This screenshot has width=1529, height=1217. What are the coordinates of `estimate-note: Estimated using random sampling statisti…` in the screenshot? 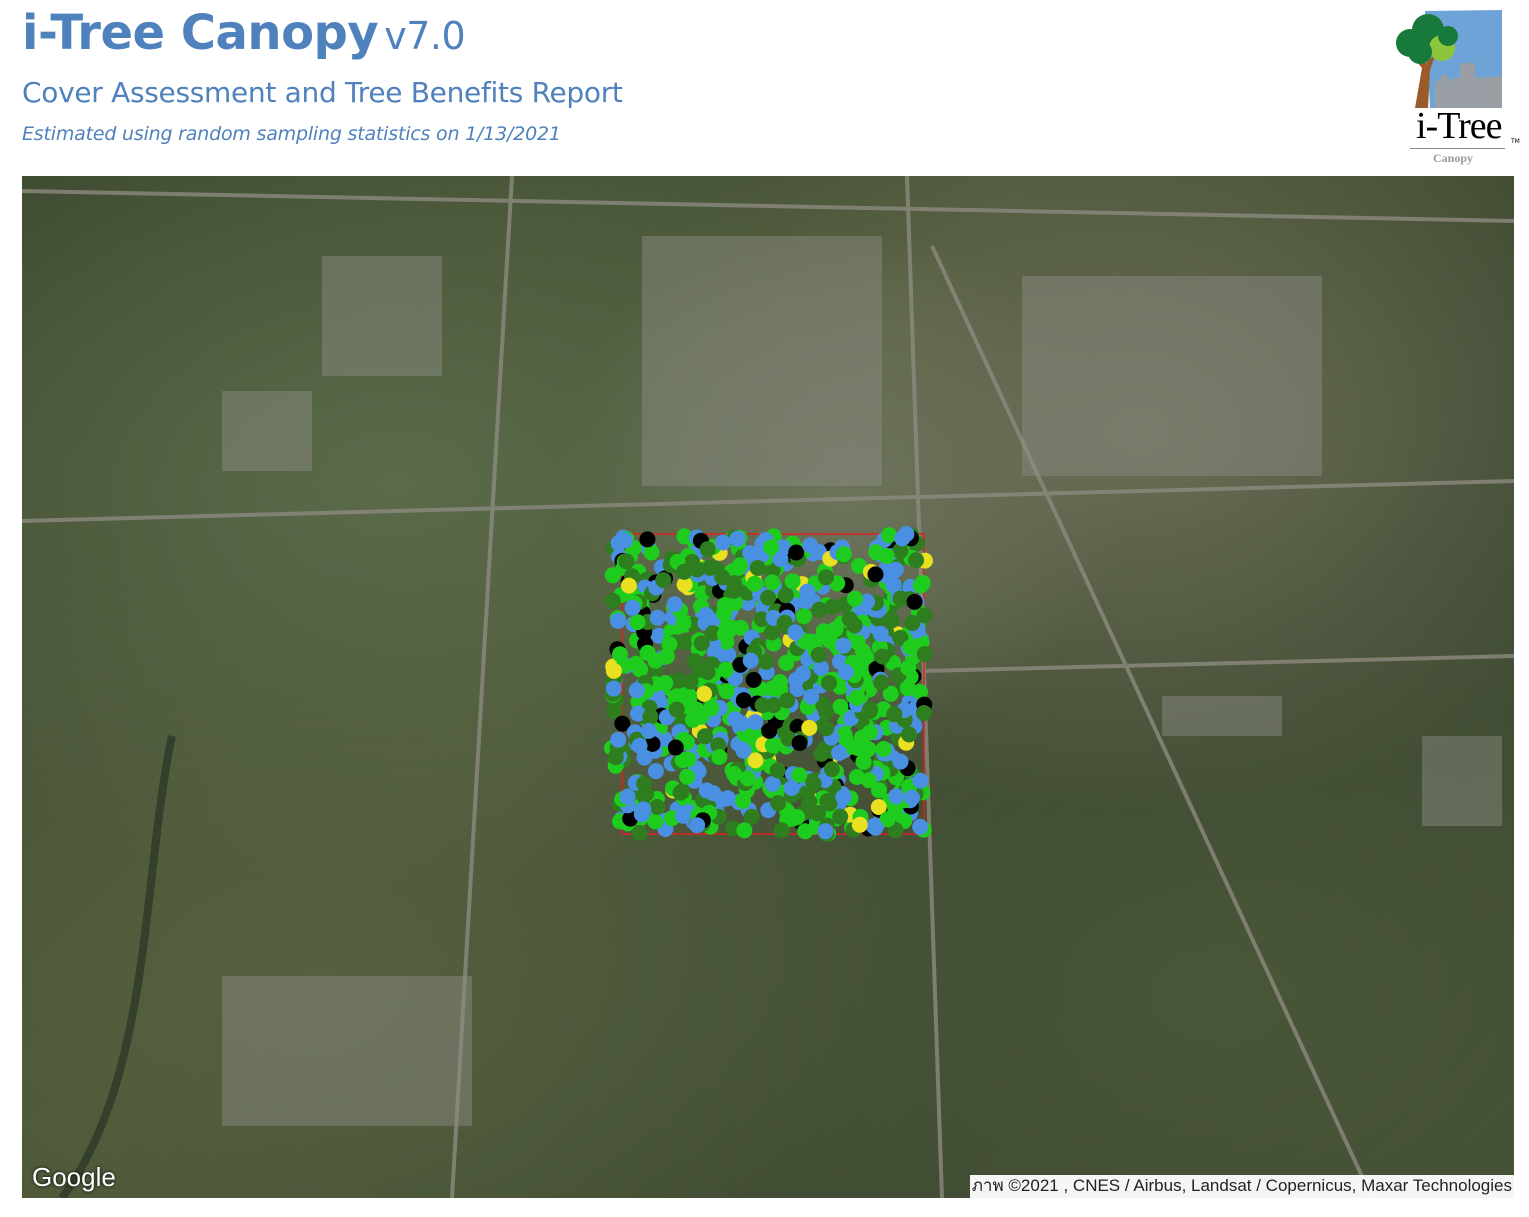 It's located at (291, 134).